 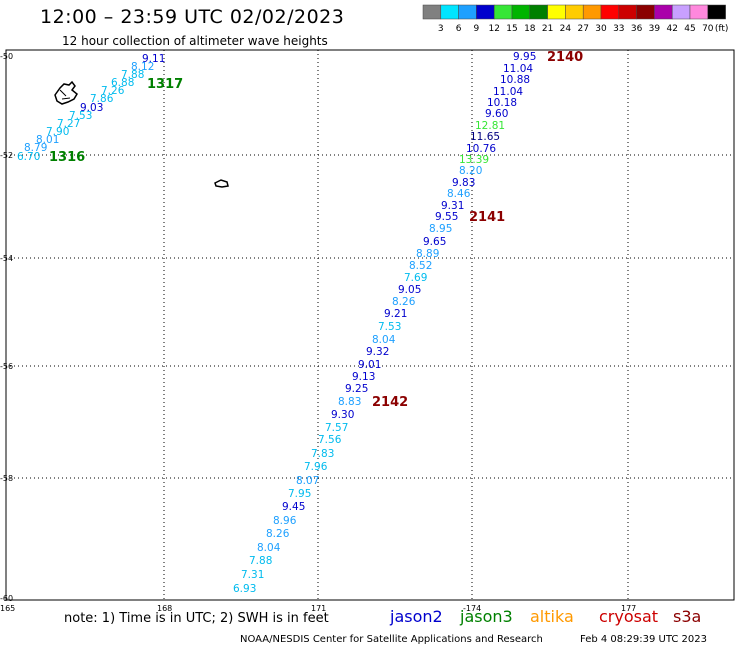 What do you see at coordinates (293, 507) in the screenshot?
I see `swh-value: 9.45` at bounding box center [293, 507].